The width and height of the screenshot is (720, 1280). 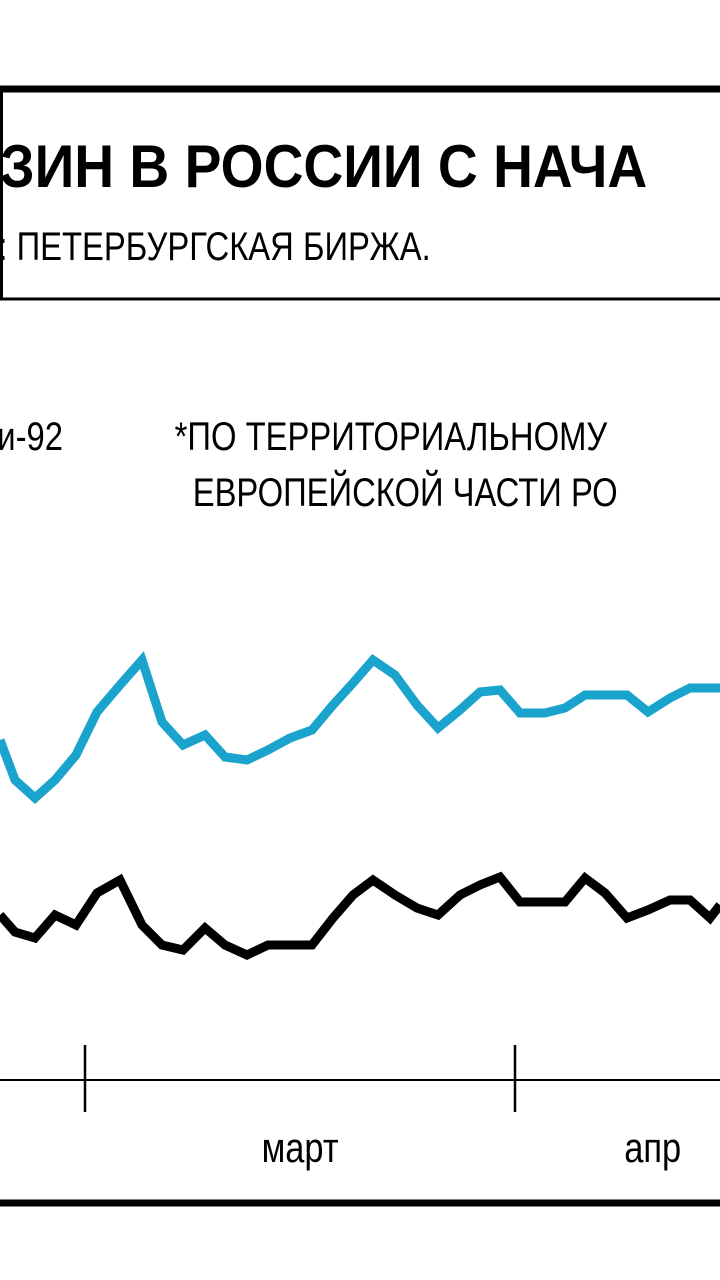 I want to click on month-label: апр, so click(x=652, y=1148).